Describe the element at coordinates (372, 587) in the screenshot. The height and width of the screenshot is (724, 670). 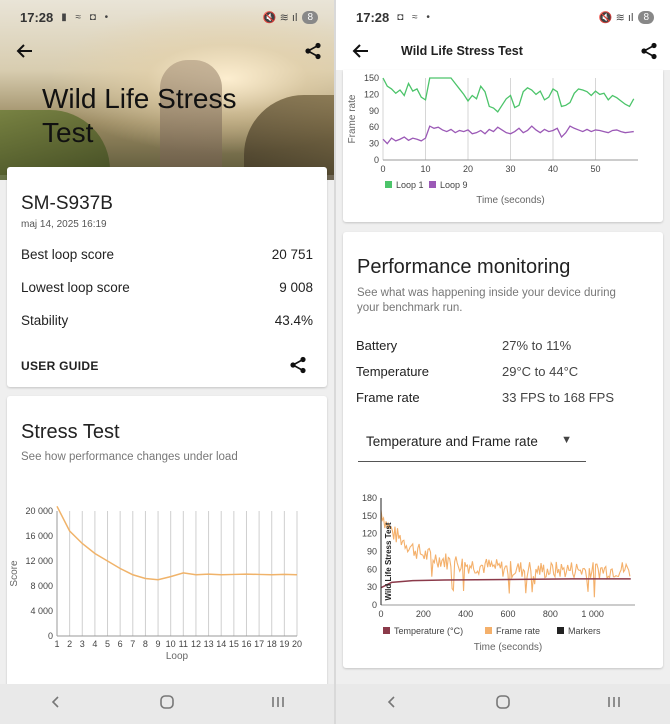
I see `y-tick-label: 30` at that location.